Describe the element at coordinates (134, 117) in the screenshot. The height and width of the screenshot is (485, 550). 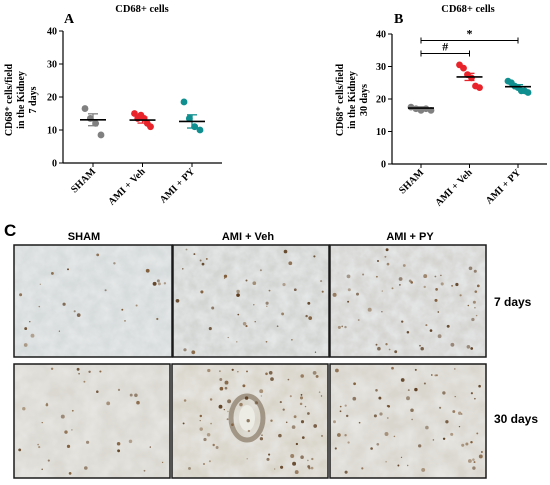
I see `panel-a-plot-area: 0 10 20 30 40 SHAM AMI + Veh AMI + PY` at that location.